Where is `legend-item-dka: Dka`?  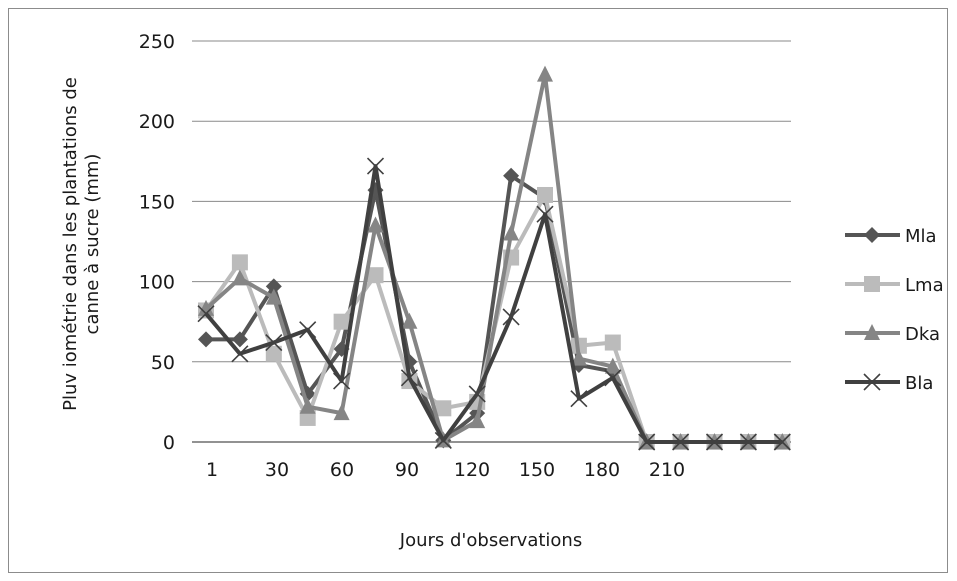 legend-item-dka: Dka is located at coordinates (892, 334).